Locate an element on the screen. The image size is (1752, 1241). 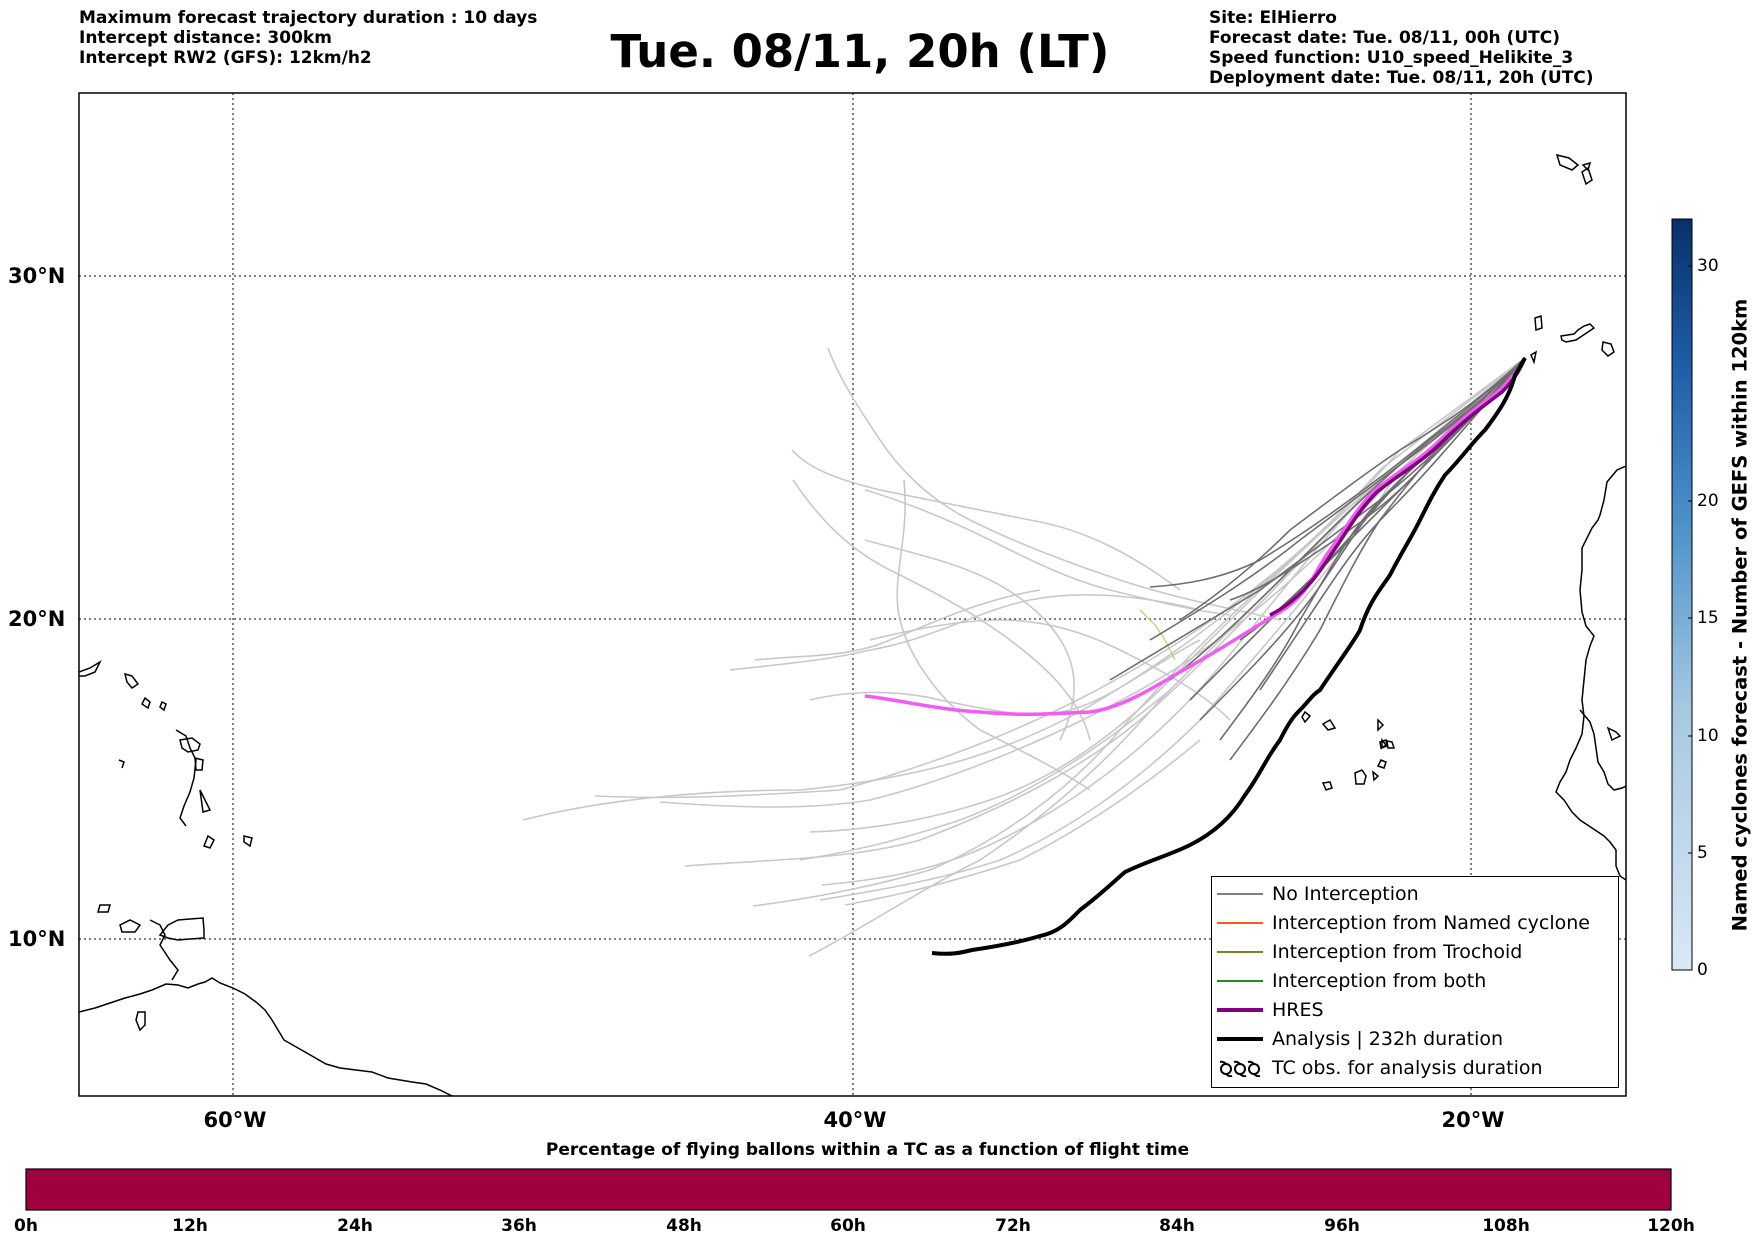
legend-label: Interception from Trochoid is located at coordinates (1397, 951).